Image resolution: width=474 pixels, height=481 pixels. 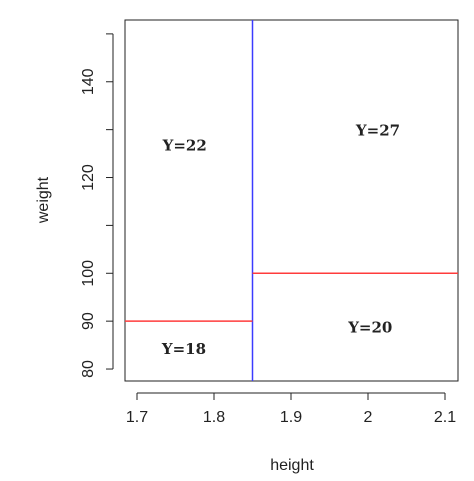 I want to click on x-axis-label: height, so click(x=292, y=465).